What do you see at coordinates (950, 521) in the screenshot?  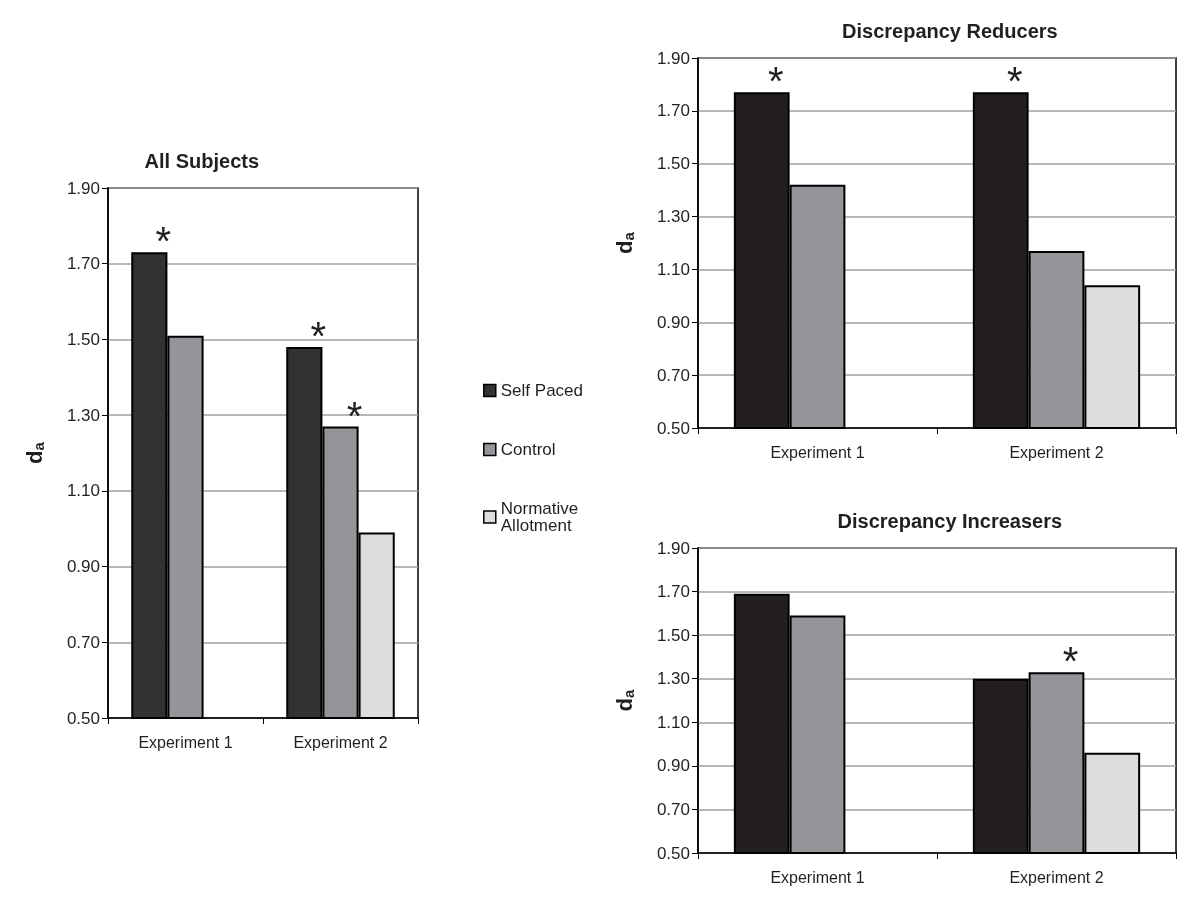 I see `chart-title: Discrepancy Increasers` at bounding box center [950, 521].